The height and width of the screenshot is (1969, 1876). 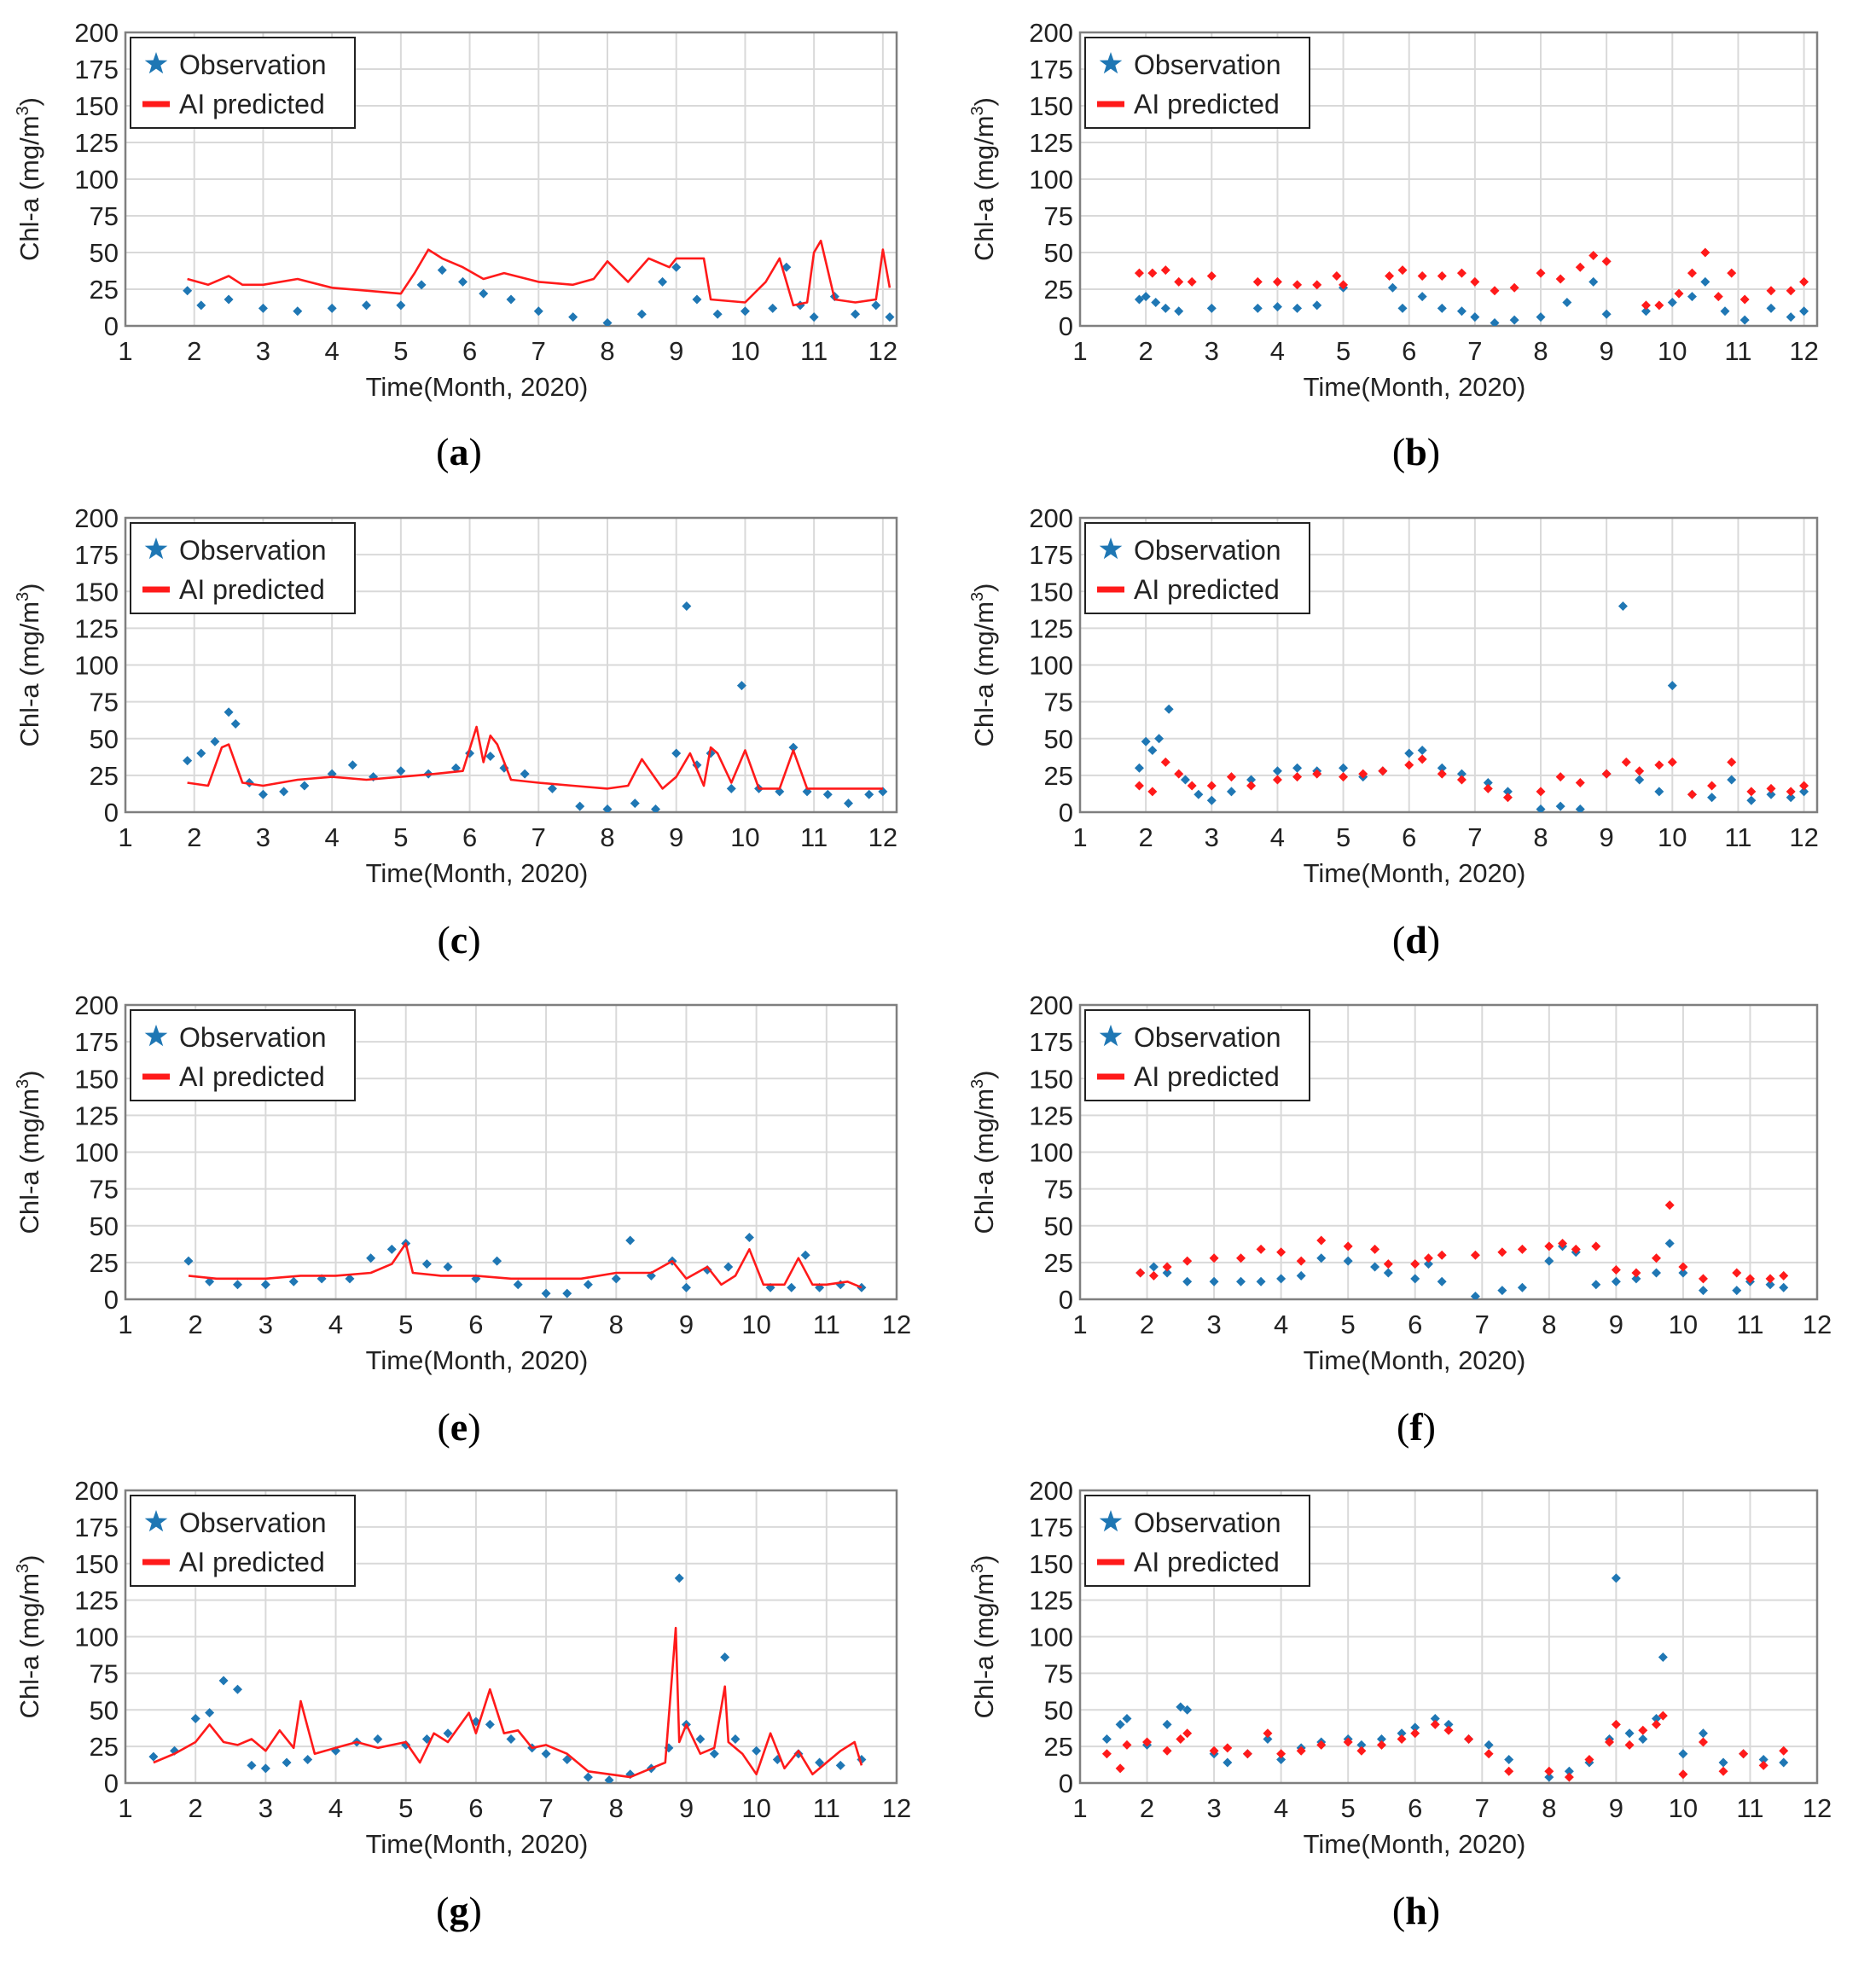 What do you see at coordinates (525, 1265) in the screenshot?
I see `plot-marks` at bounding box center [525, 1265].